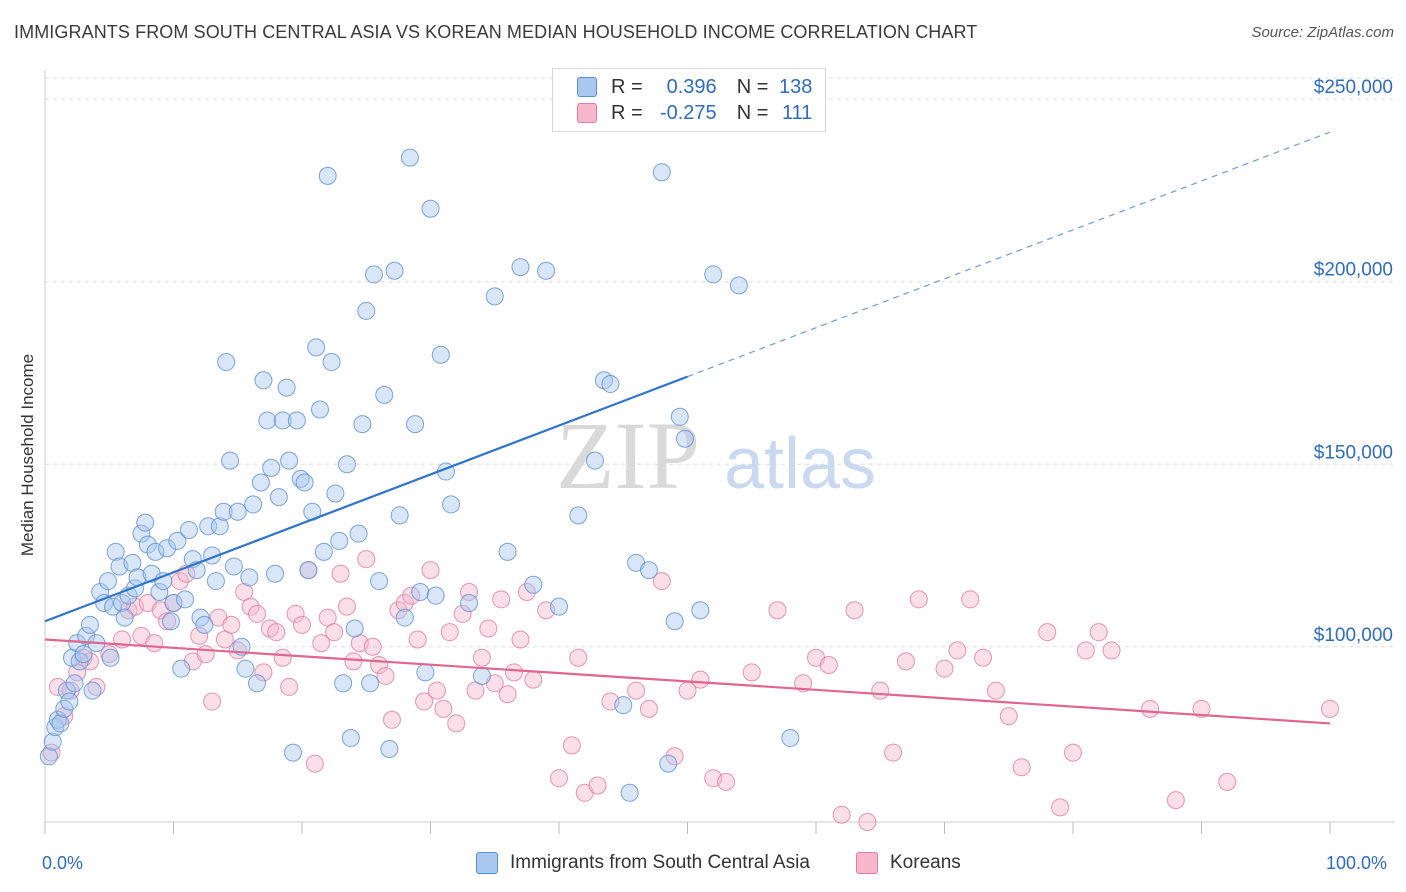  What do you see at coordinates (689, 100) in the screenshot?
I see `correlation-legend: R = 0.396 N = 138 R = -0.275 N = 111` at bounding box center [689, 100].